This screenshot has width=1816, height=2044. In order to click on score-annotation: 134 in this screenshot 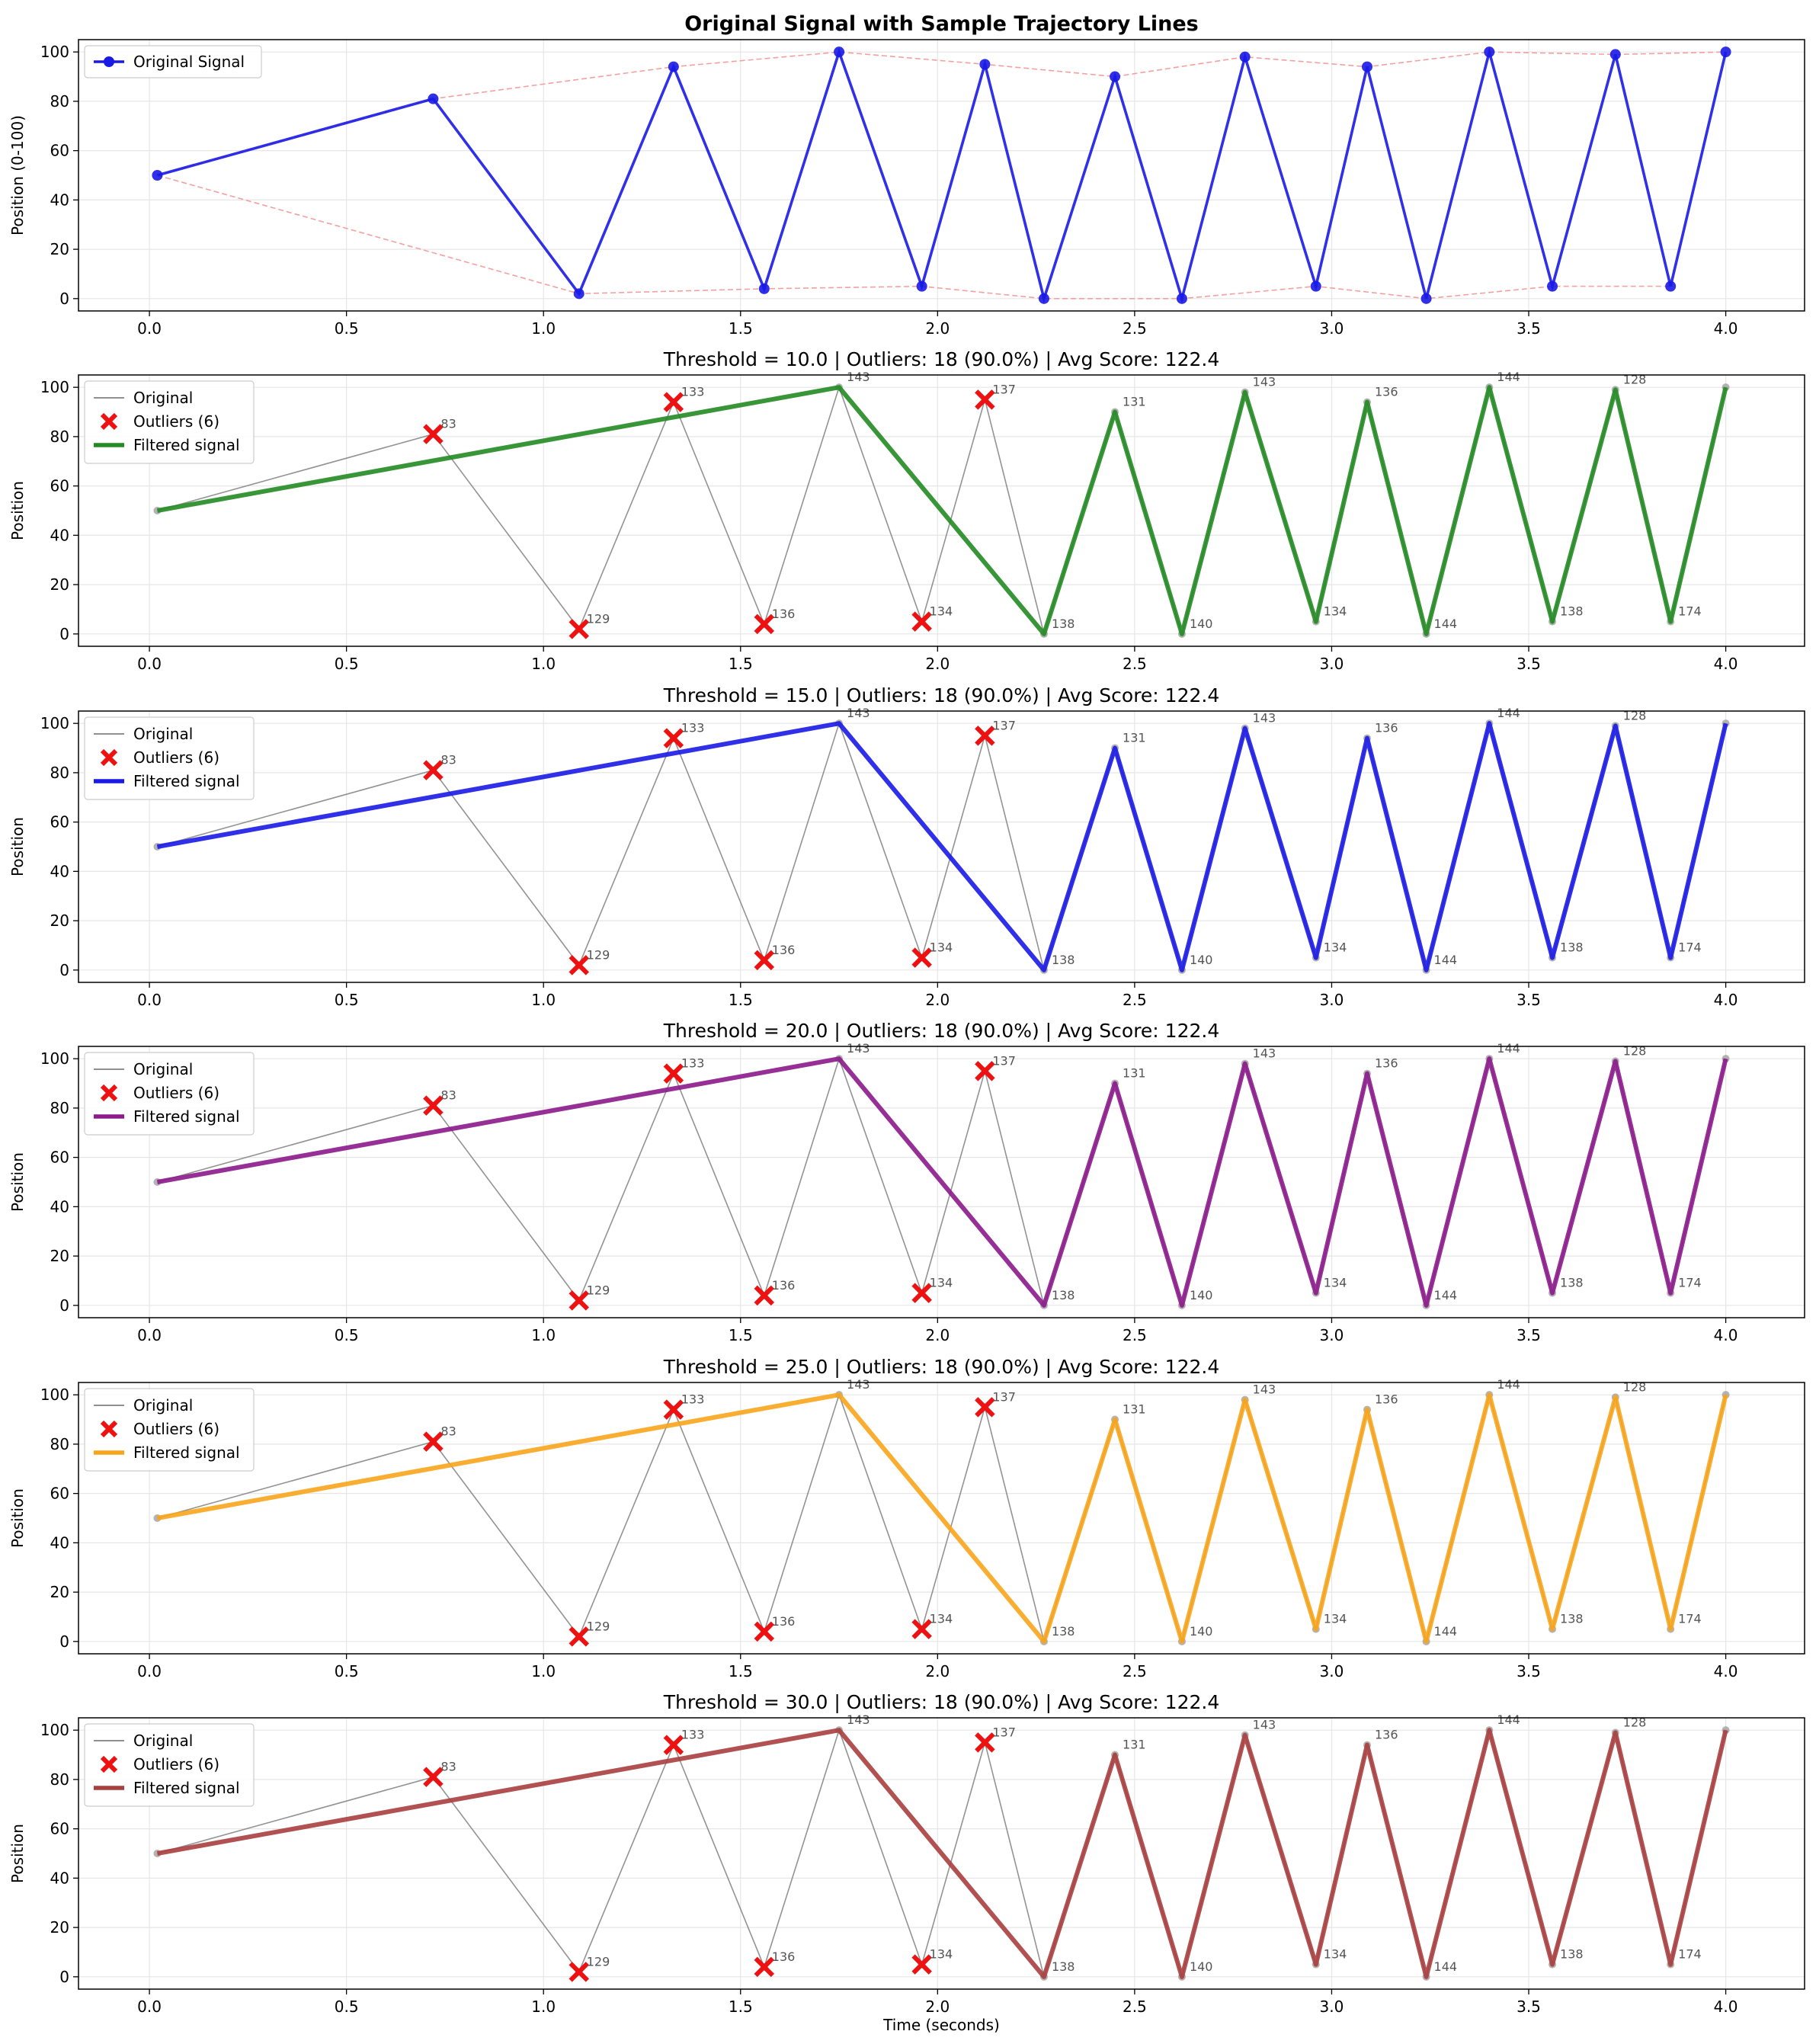, I will do `click(1335, 1954)`.